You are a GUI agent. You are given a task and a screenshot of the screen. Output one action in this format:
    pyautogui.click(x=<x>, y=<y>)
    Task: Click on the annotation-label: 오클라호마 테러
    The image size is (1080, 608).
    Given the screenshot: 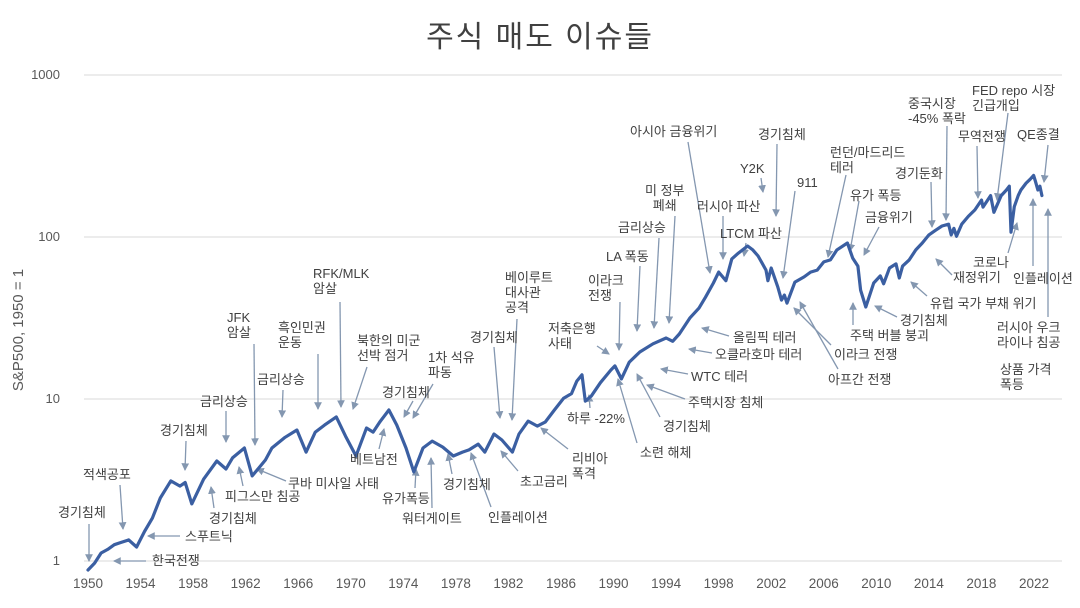 What is the action you would take?
    pyautogui.click(x=759, y=354)
    